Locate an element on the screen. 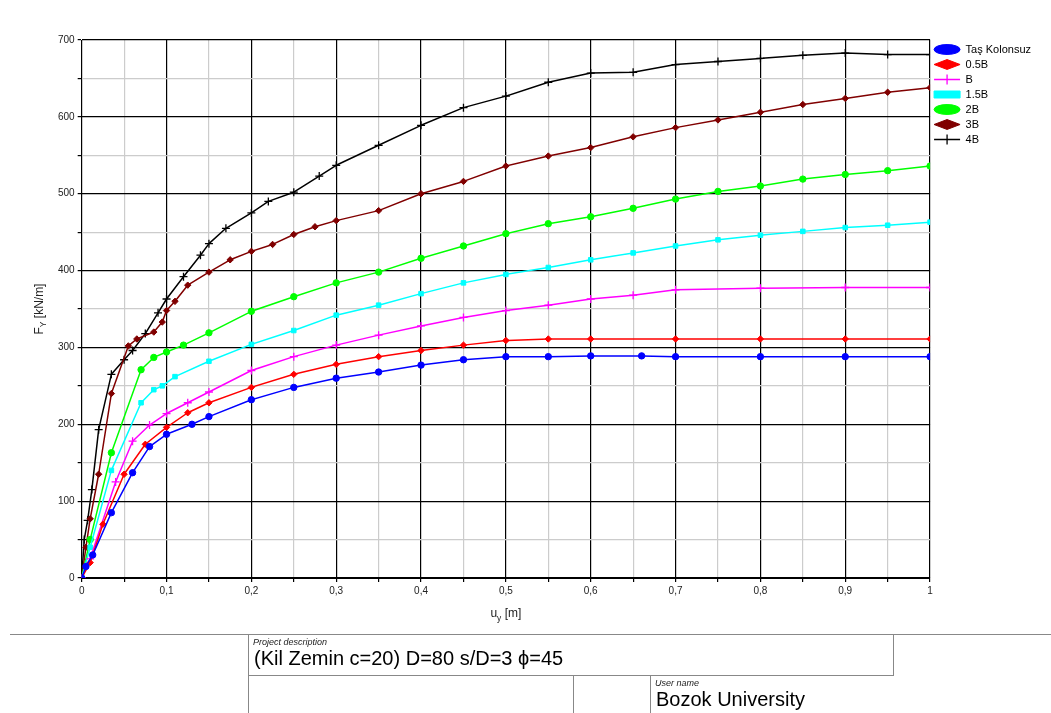 This screenshot has width=1051, height=713. x-tick-label: 0,4 is located at coordinates (421, 590).